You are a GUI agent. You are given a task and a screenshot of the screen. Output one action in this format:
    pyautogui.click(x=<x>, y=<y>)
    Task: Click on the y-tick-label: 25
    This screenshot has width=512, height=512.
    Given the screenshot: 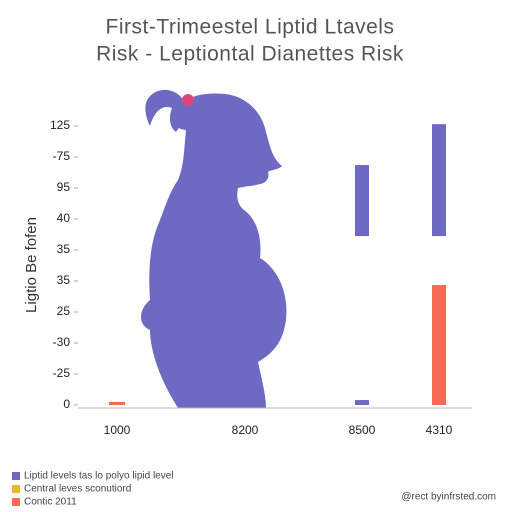 What is the action you would take?
    pyautogui.click(x=64, y=311)
    